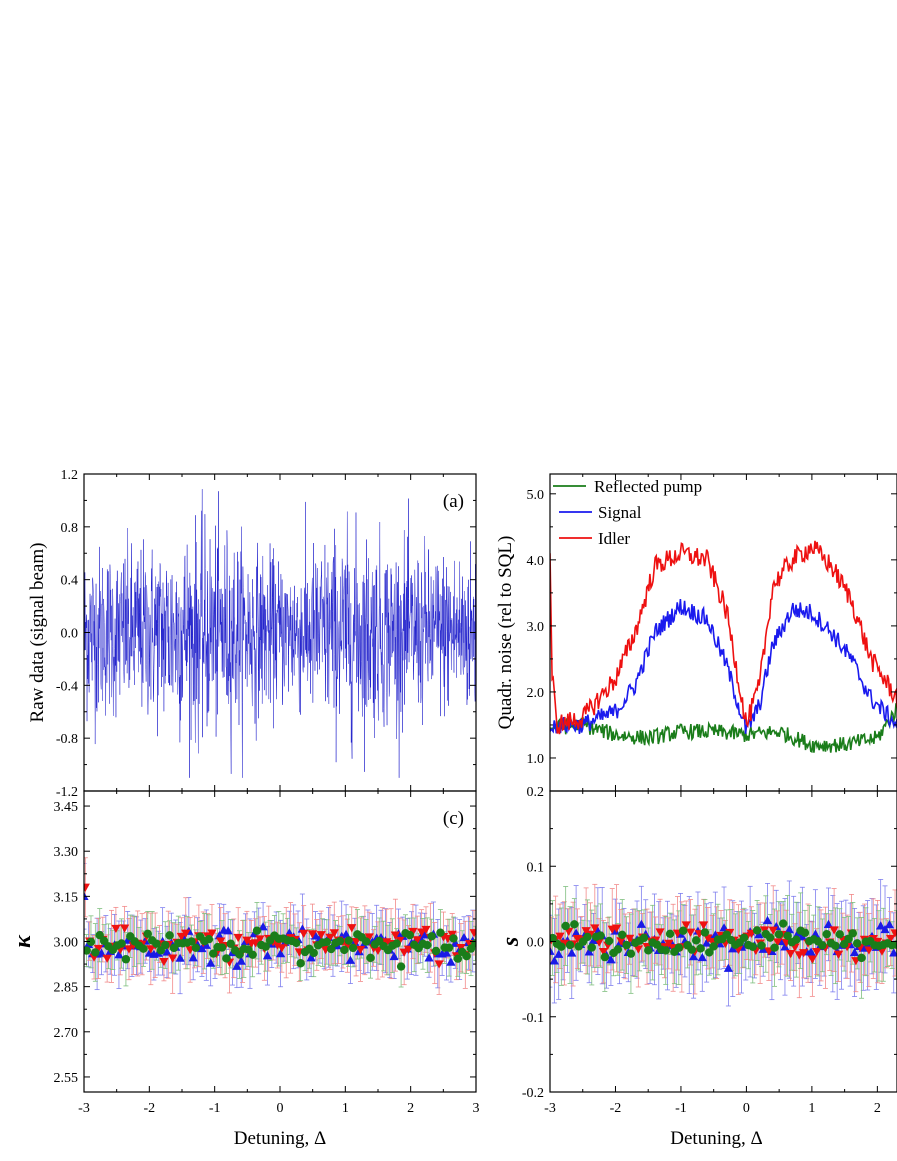 Image resolution: width=897 pixels, height=1161 pixels. What do you see at coordinates (67, 739) in the screenshot?
I see `y-tick-label: -0.8` at bounding box center [67, 739].